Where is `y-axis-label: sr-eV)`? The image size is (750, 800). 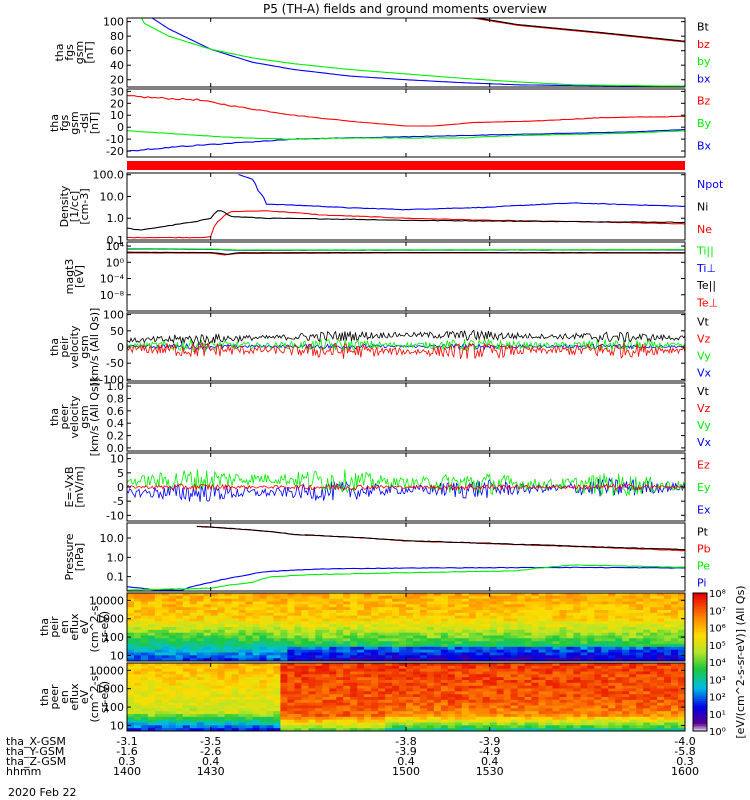
y-axis-label: sr-eV) is located at coordinates (104, 627).